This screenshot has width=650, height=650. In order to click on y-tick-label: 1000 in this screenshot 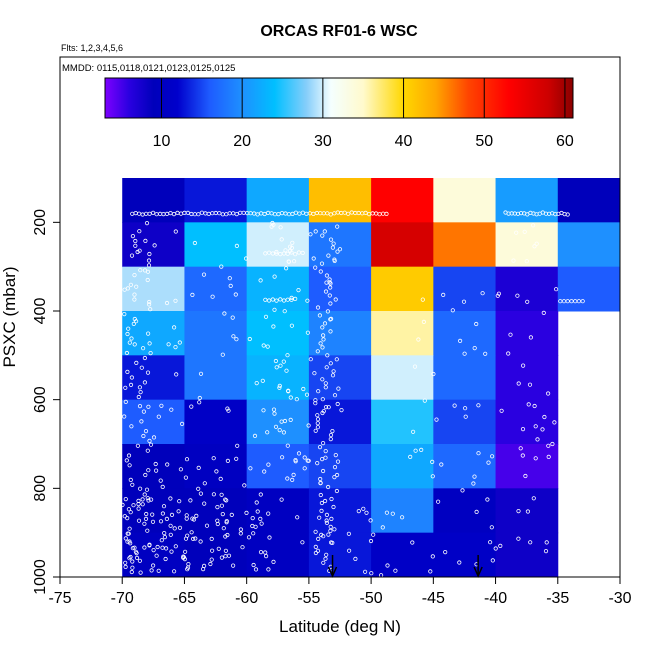, I will do `click(40, 577)`.